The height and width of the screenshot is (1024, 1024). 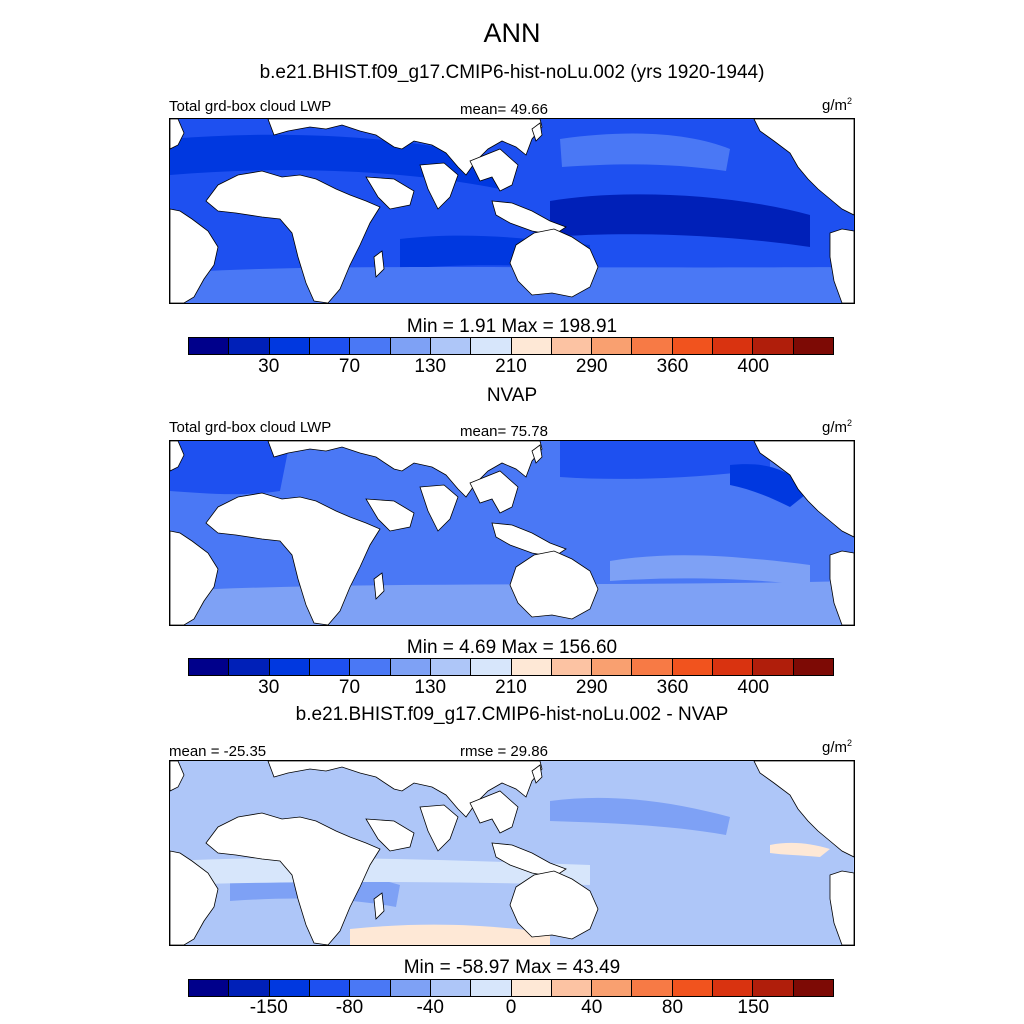 I want to click on panel3-map, so click(x=512, y=853).